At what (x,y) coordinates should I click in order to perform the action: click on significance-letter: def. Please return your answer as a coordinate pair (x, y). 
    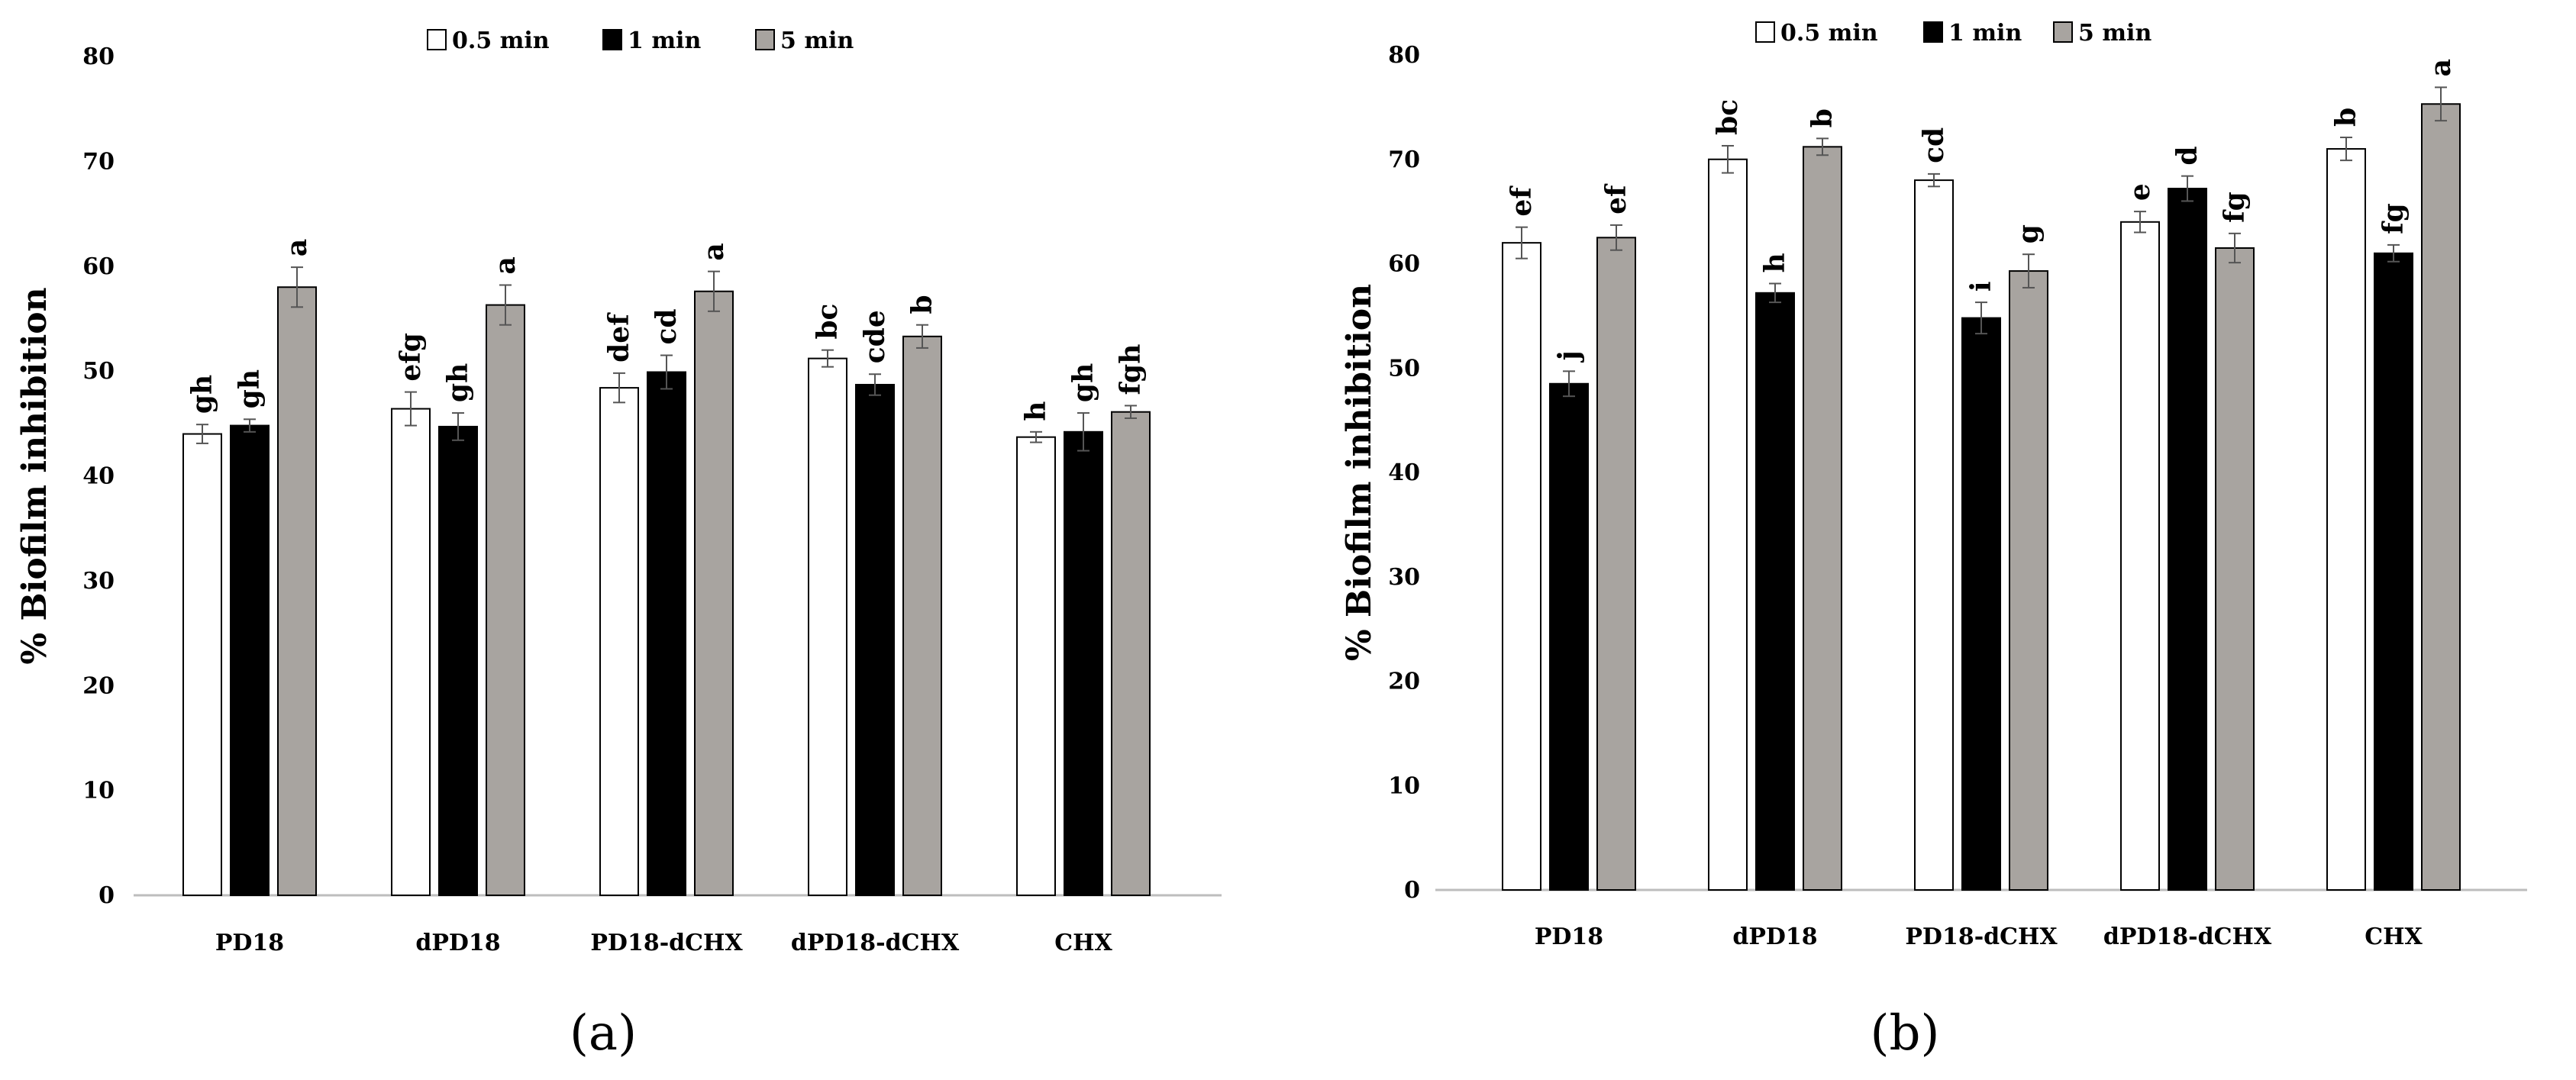
    Looking at the image, I should click on (619, 337).